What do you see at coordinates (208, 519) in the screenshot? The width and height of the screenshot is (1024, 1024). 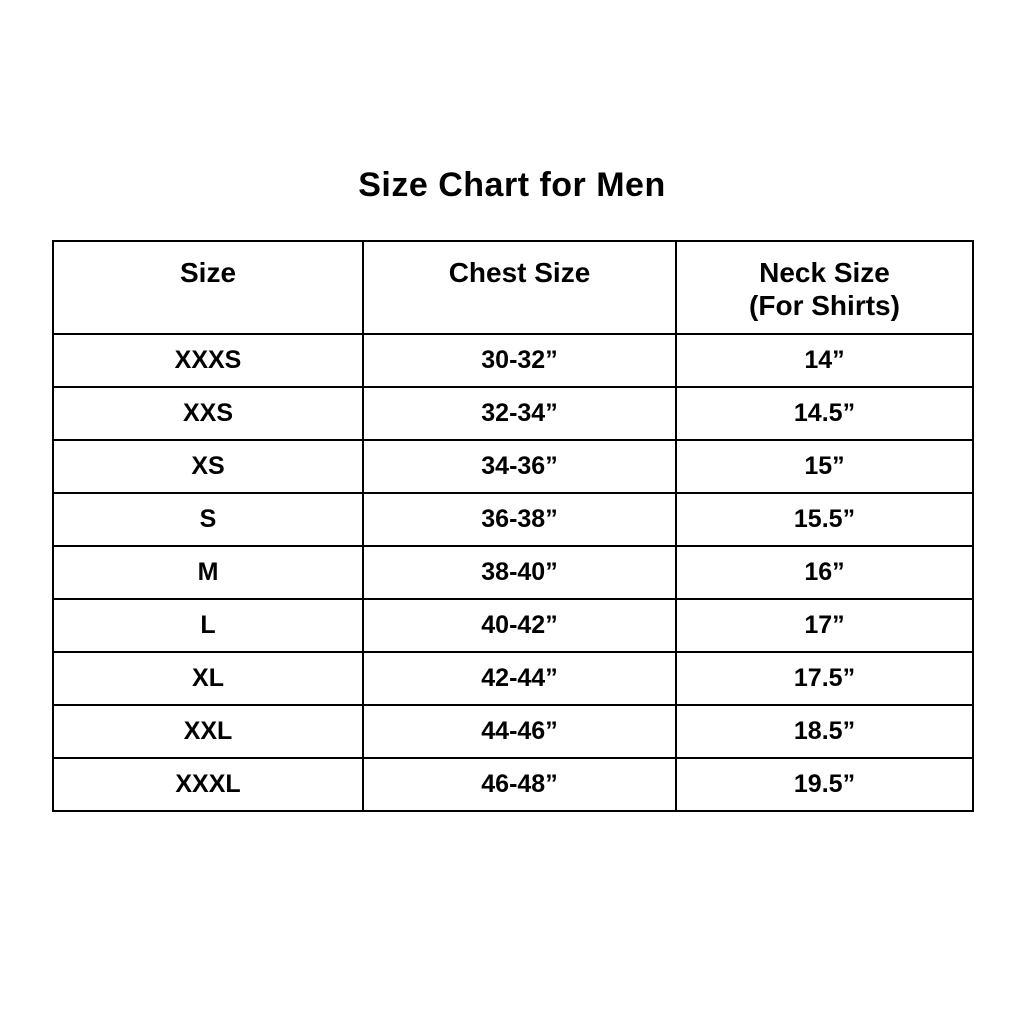 I see `size-cell: S` at bounding box center [208, 519].